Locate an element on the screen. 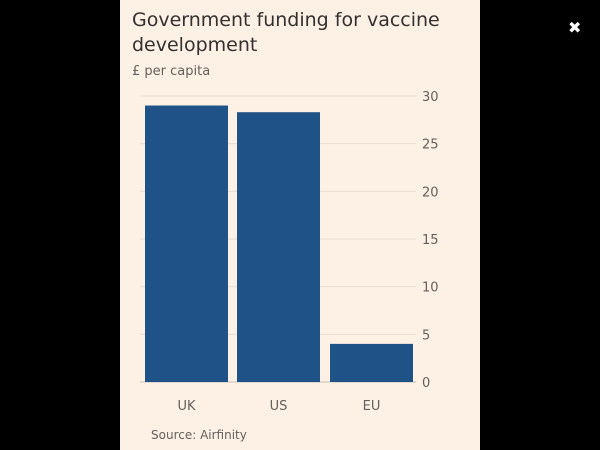 This screenshot has height=450, width=600. bar-uk is located at coordinates (186, 244).